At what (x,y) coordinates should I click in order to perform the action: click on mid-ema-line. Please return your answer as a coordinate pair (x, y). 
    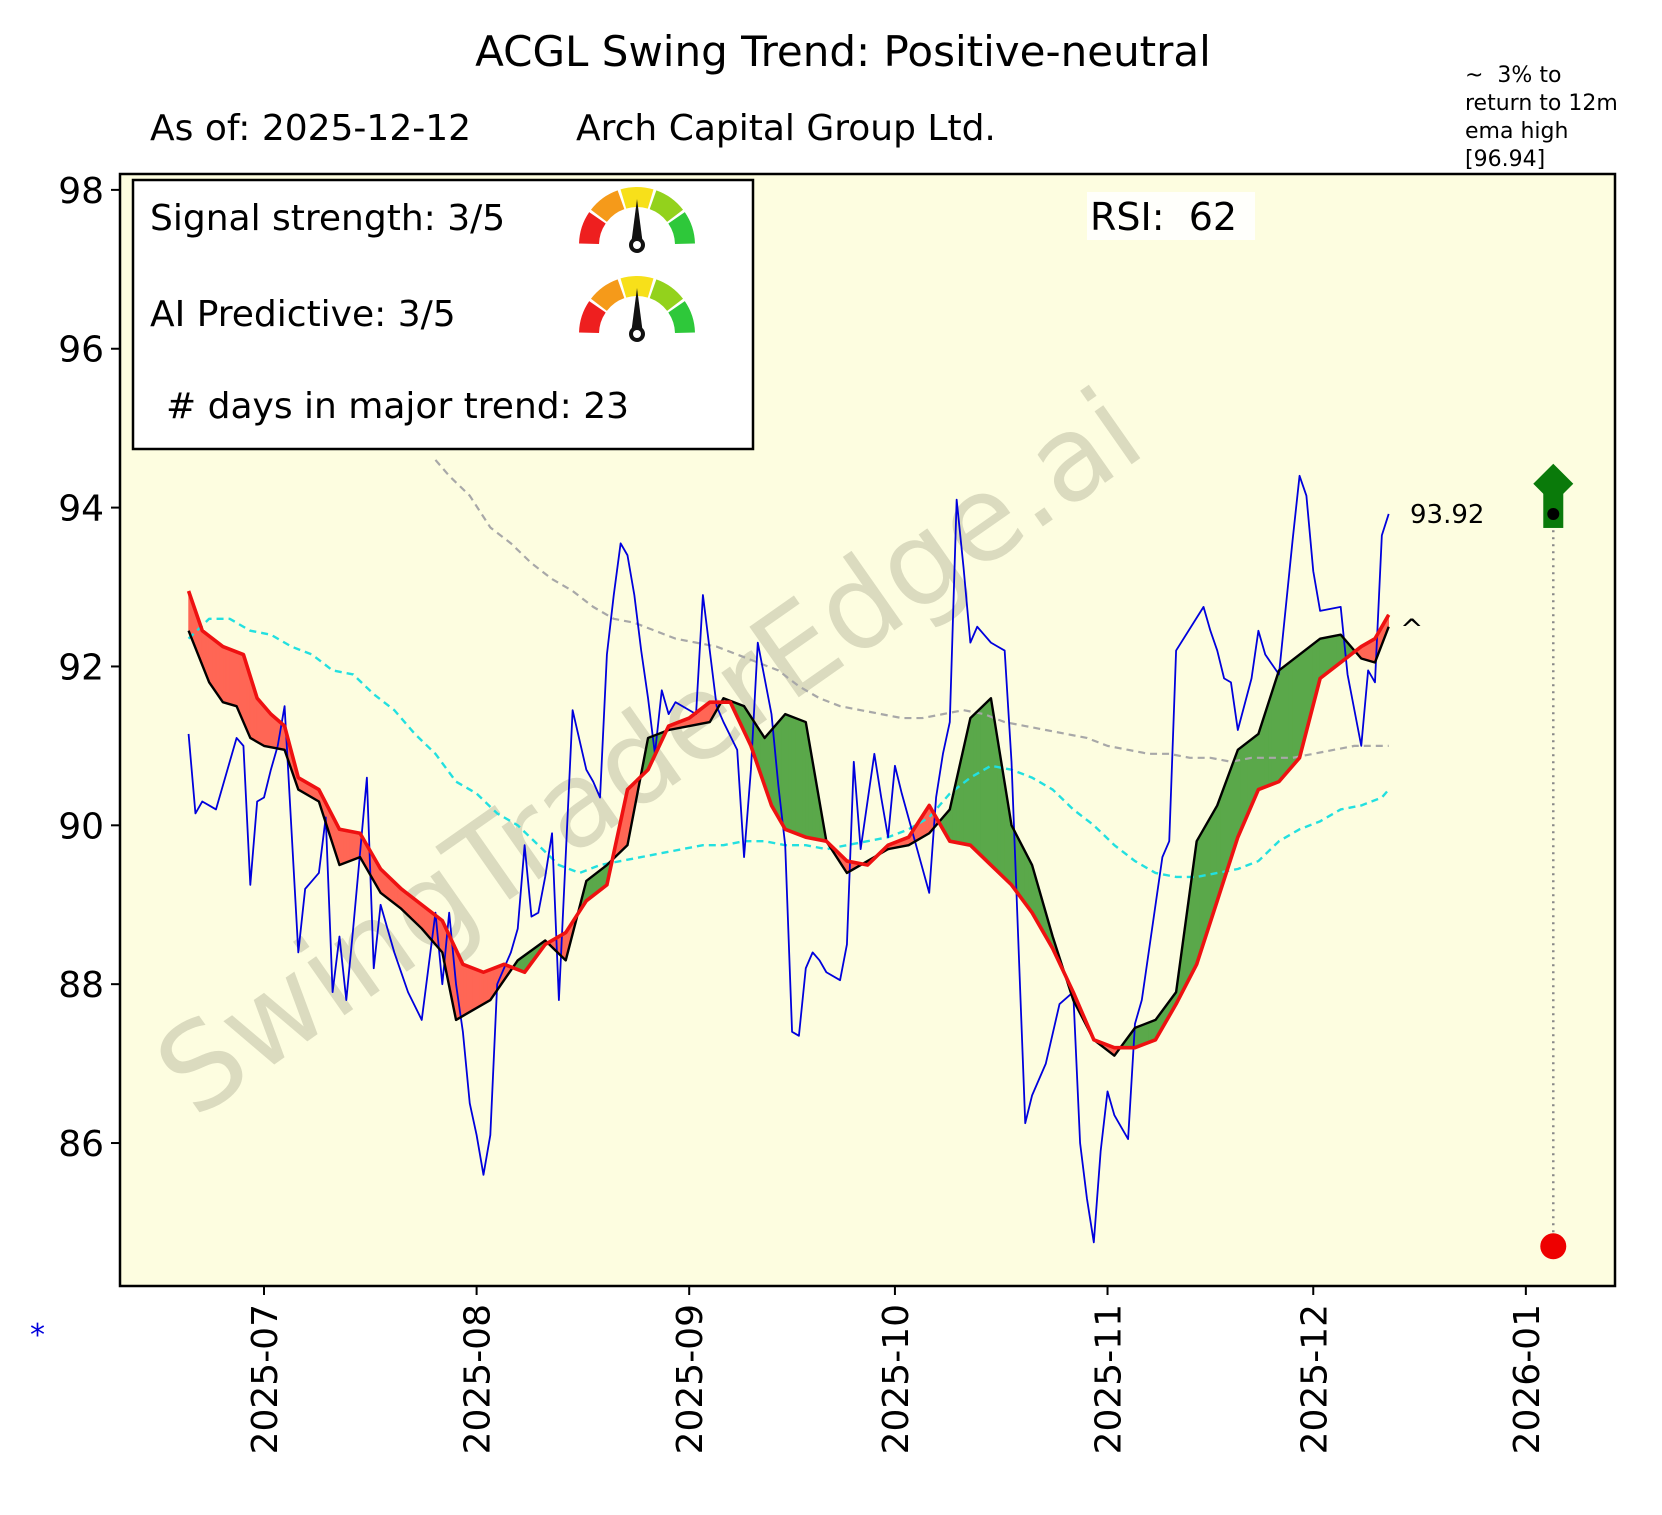
    Looking at the image, I should click on (788, 748).